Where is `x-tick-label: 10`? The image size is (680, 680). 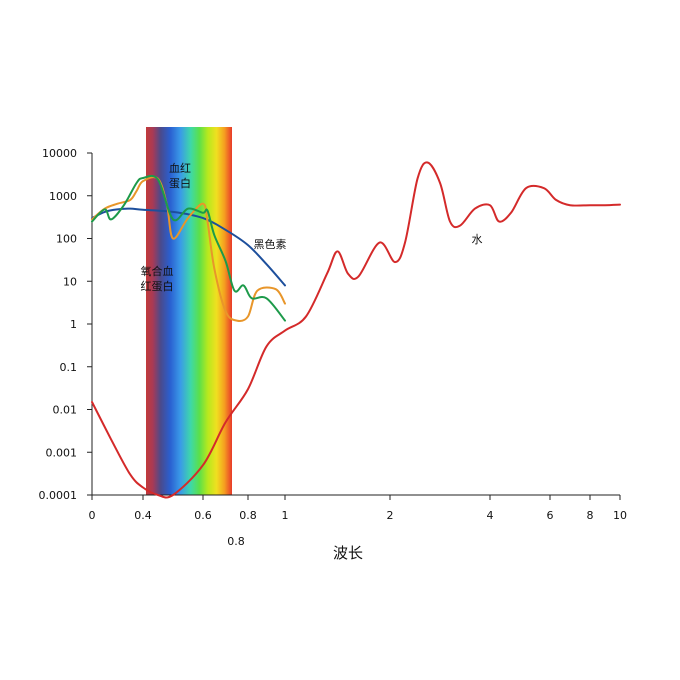
x-tick-label: 10 is located at coordinates (620, 515).